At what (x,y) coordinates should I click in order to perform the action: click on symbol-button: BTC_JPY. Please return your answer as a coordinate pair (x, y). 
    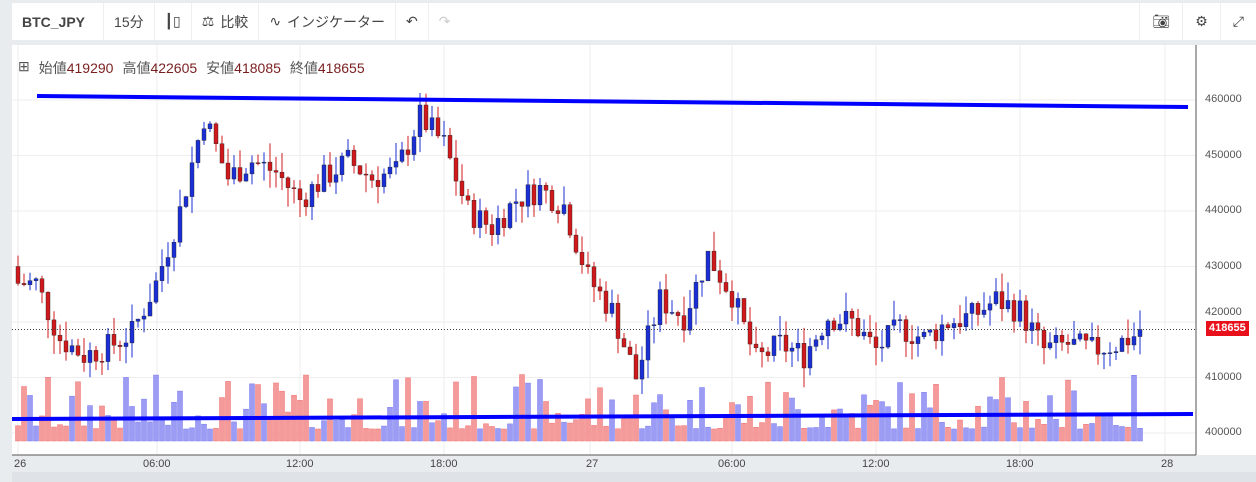
    Looking at the image, I should click on (58, 21).